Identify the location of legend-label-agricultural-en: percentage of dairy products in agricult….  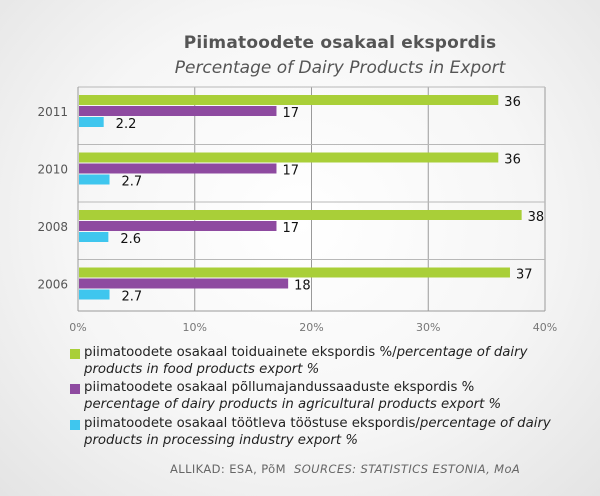
(293, 404).